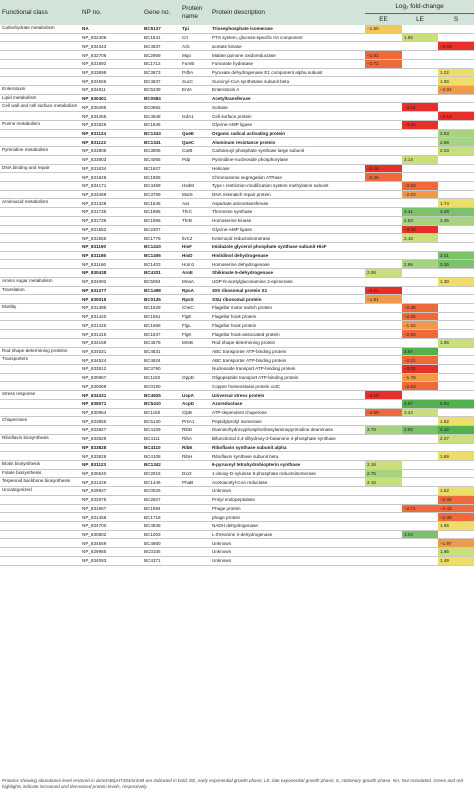  I want to click on fold-change-le-cell: −2.53, so click(420, 186).